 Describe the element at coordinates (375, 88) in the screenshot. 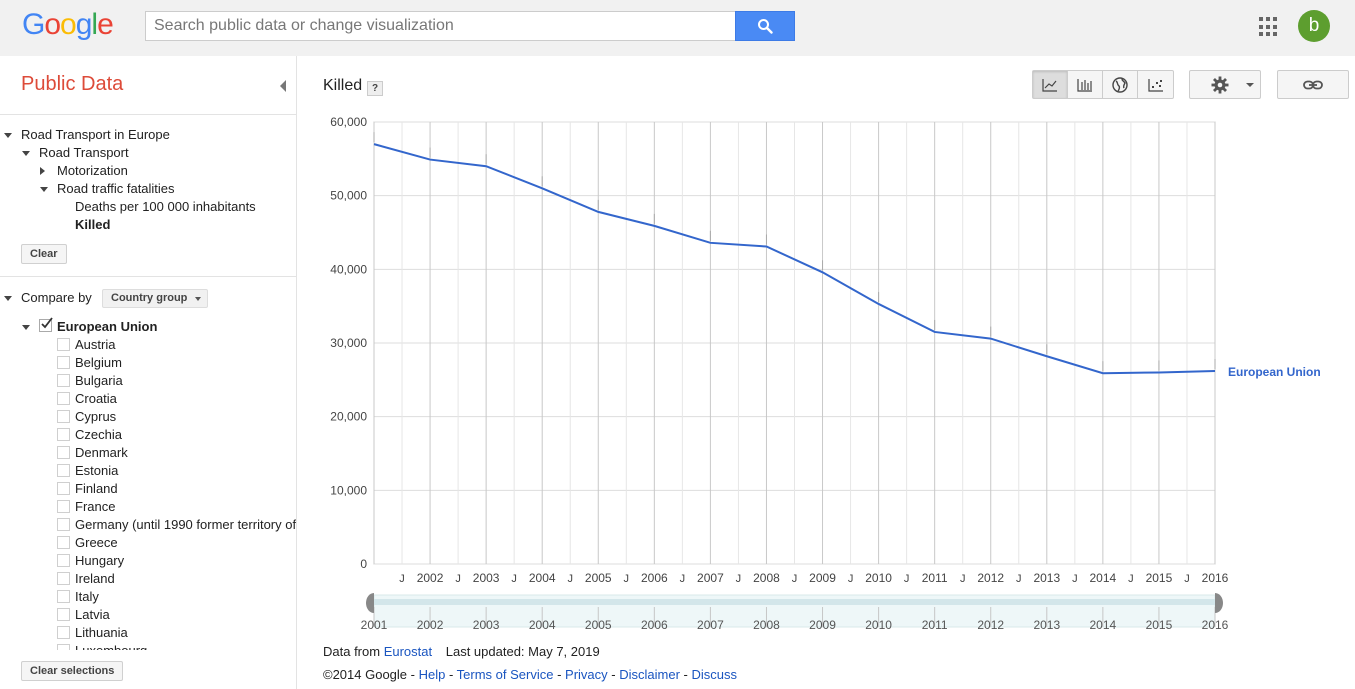

I see `help-button: ?` at that location.